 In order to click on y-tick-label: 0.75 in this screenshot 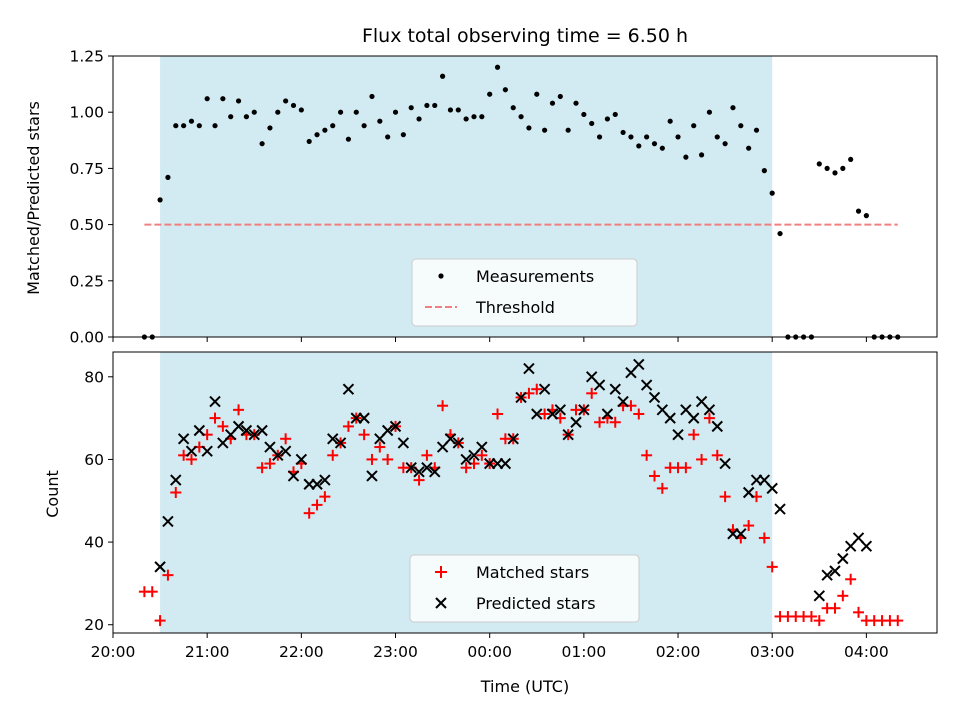, I will do `click(86, 169)`.